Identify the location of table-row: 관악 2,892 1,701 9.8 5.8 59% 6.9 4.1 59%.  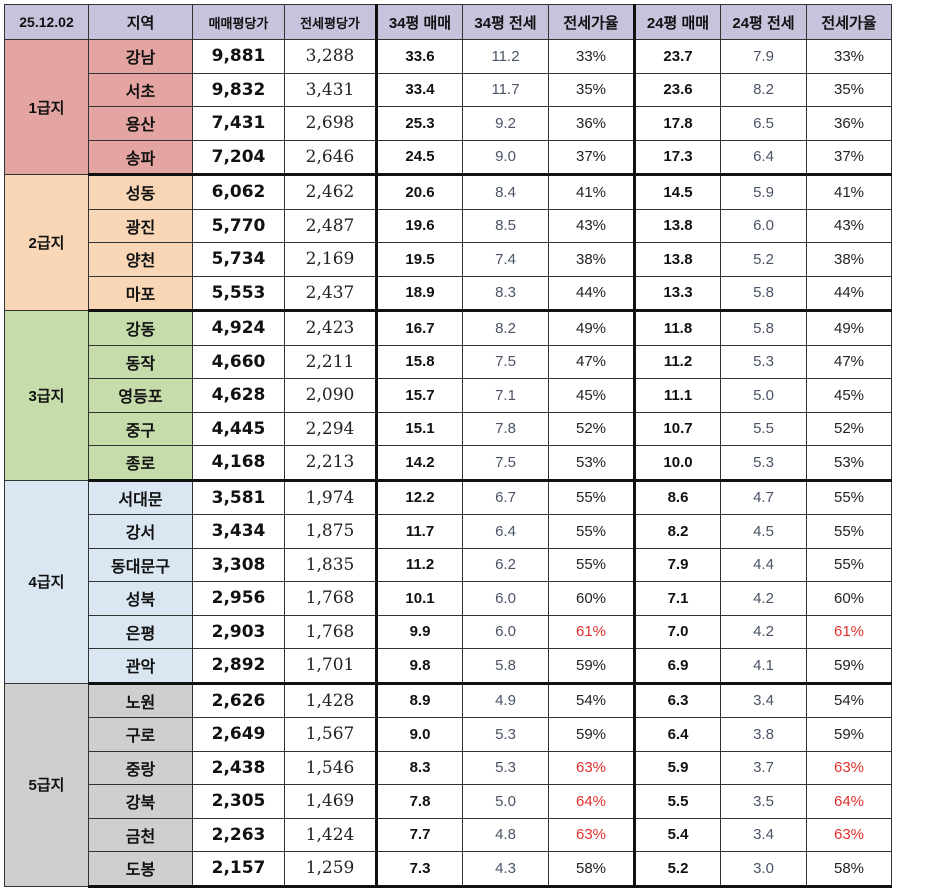
(448, 666).